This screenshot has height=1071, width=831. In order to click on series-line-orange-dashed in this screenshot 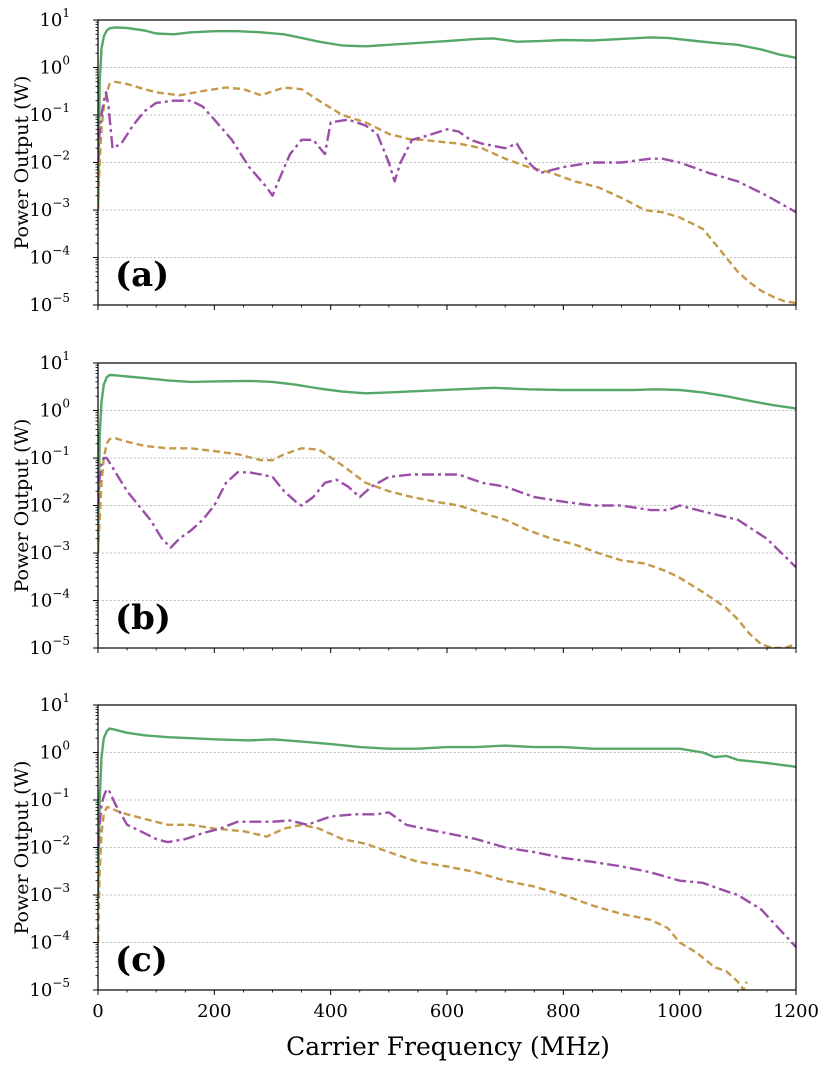, I will do `click(423, 898)`.